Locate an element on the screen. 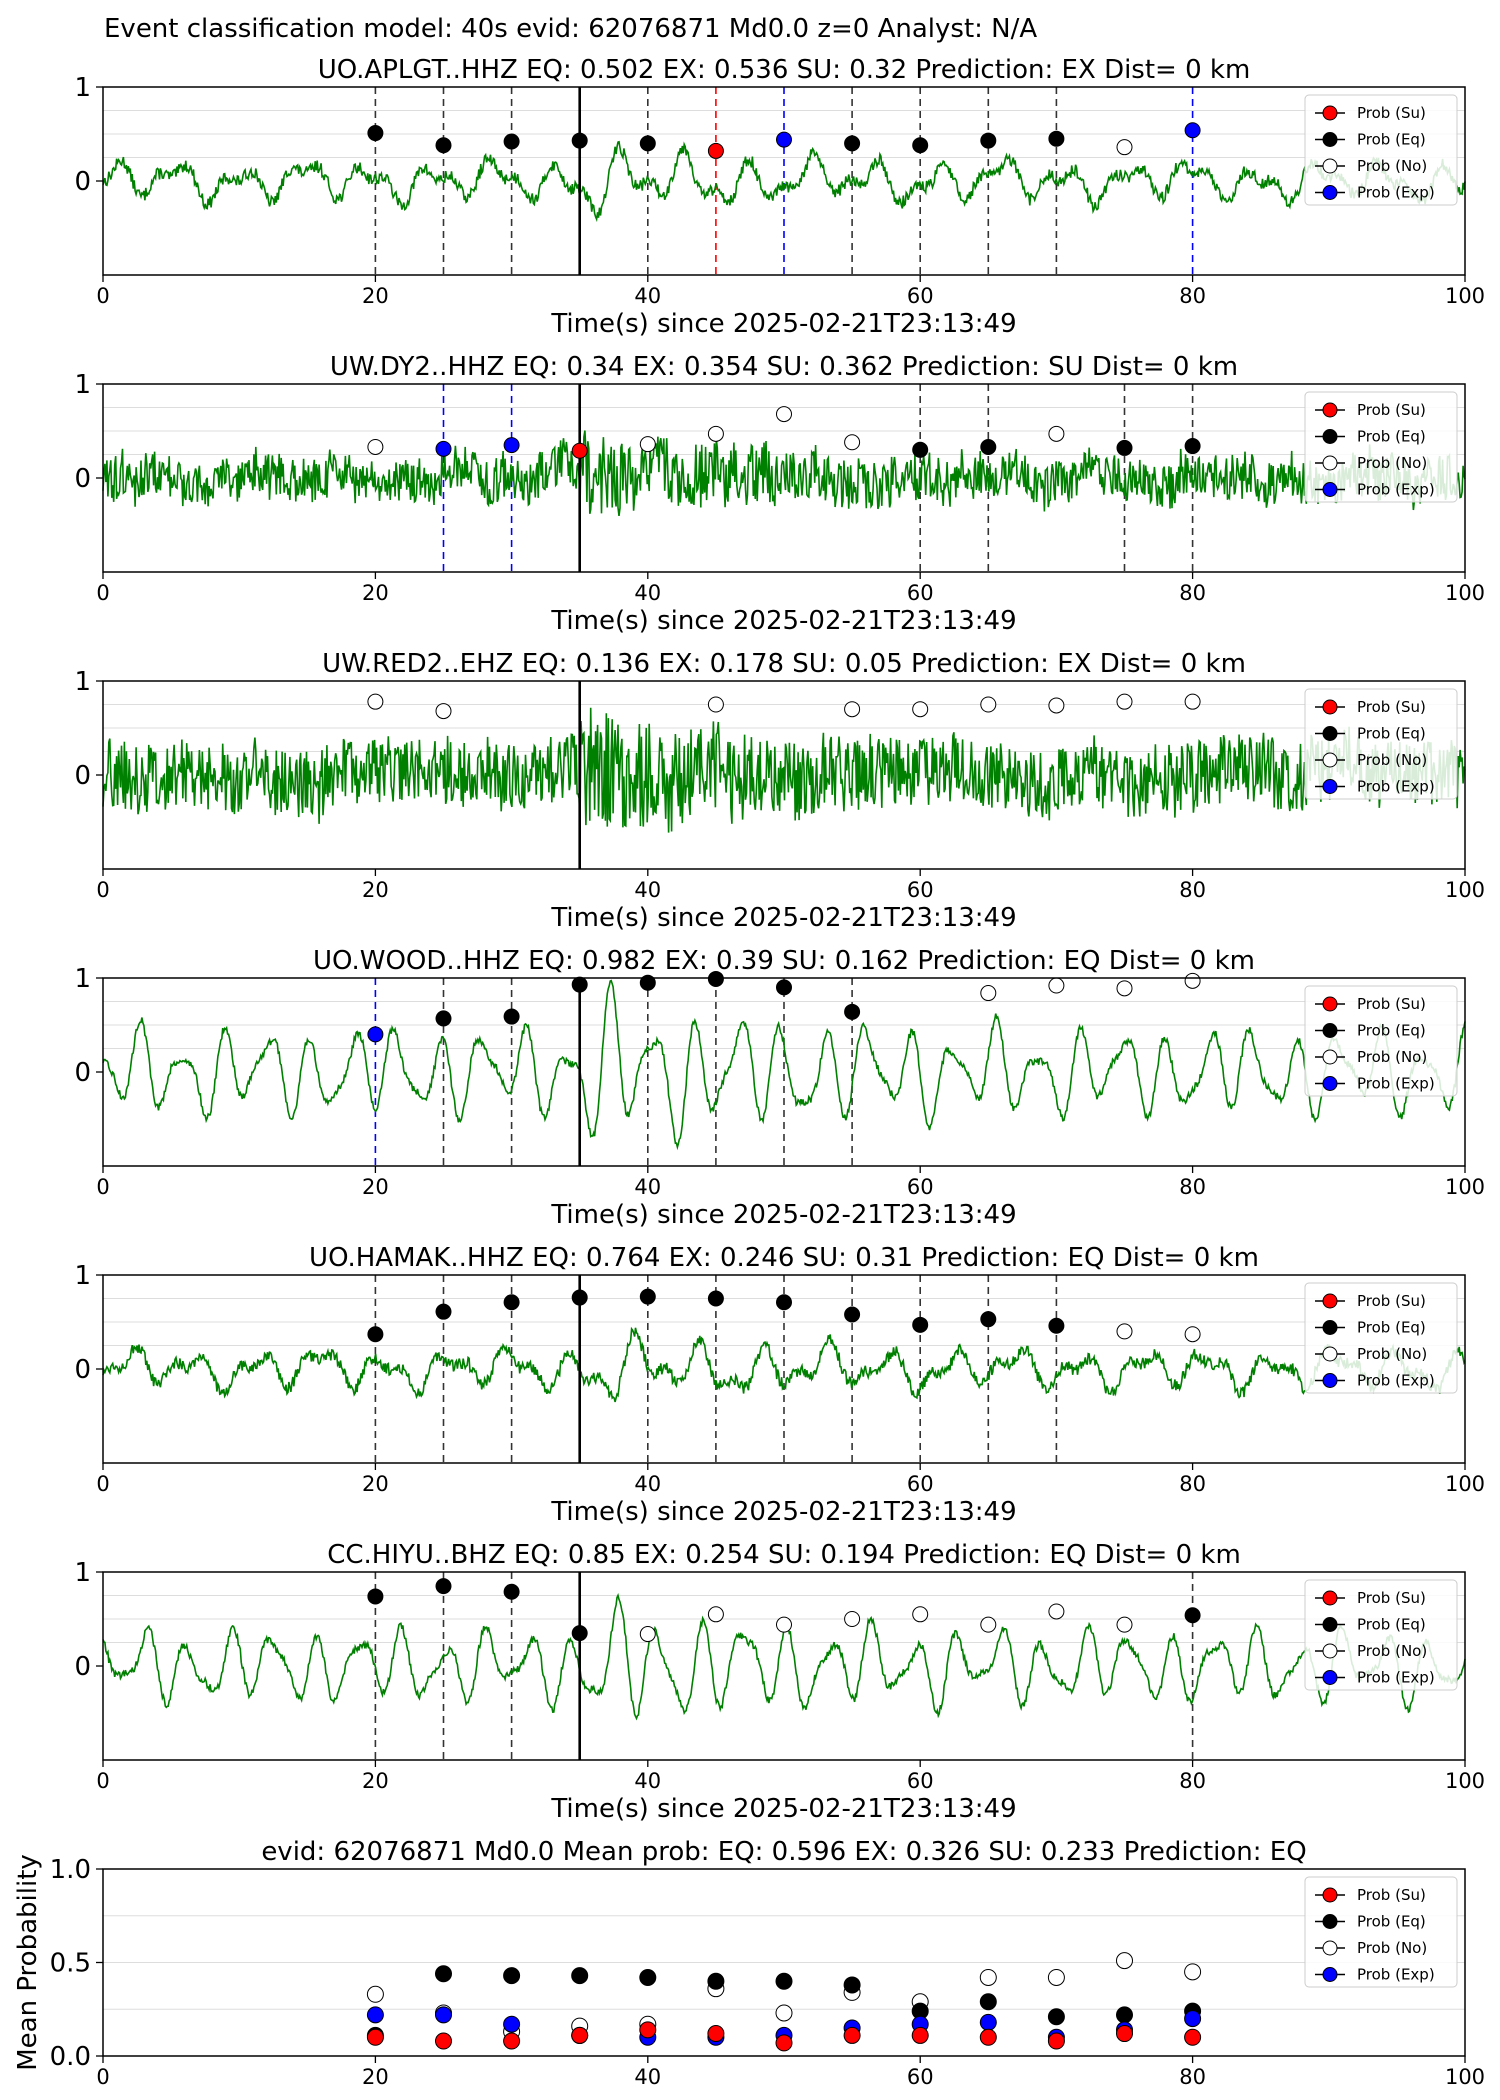 The width and height of the screenshot is (1500, 2100). y-tick-label: 0 is located at coordinates (82, 1073).